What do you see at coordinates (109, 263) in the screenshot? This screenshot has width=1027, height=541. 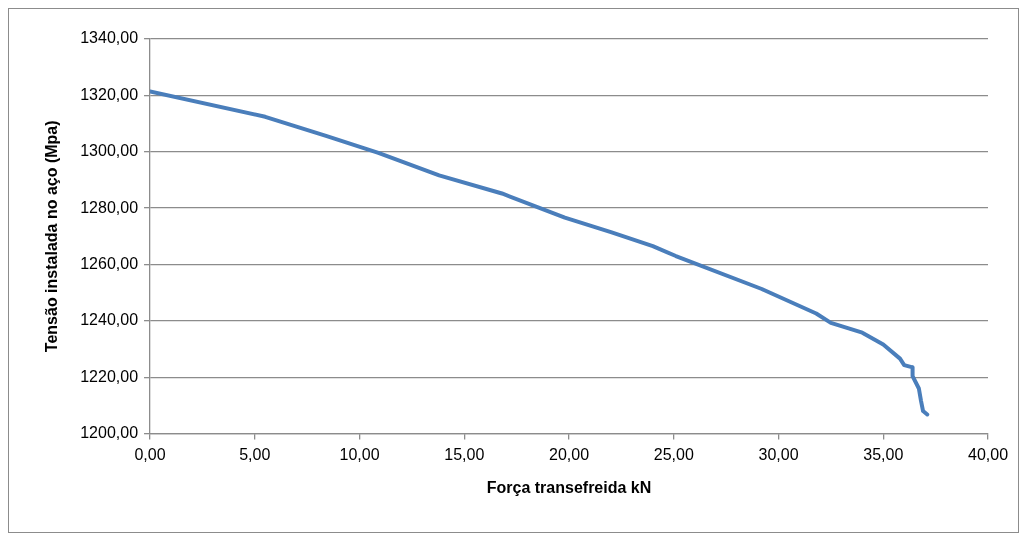 I see `y-tick-label: 1260,00` at bounding box center [109, 263].